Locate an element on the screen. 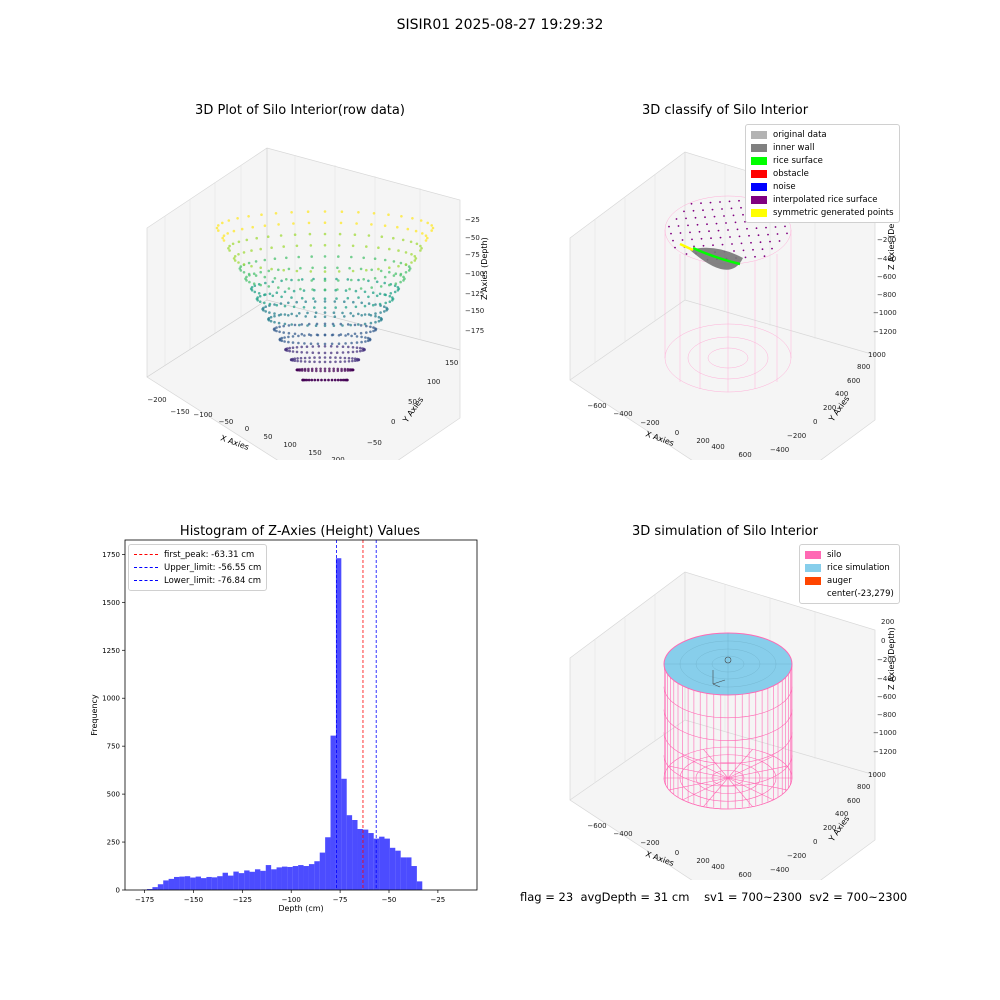 This screenshot has width=1000, height=1000. panel2-axes-box is located at coordinates (722, 305).